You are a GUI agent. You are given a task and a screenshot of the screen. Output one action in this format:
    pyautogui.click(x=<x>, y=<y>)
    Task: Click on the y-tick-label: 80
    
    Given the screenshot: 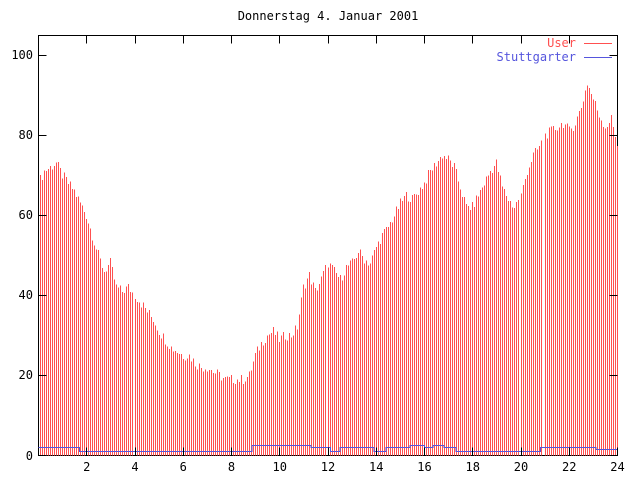 What is the action you would take?
    pyautogui.click(x=25, y=135)
    